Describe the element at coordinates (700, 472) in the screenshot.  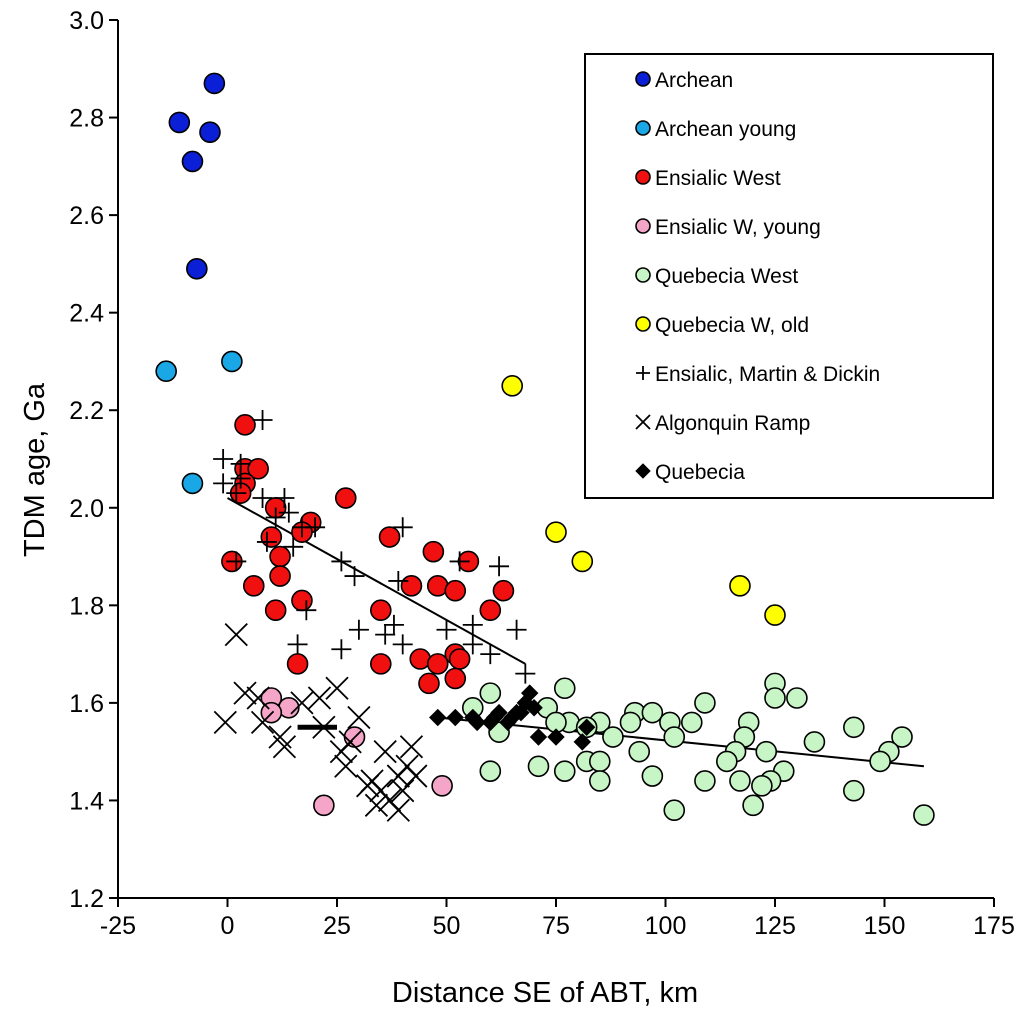
I see `legend-label-quebecia: Quebecia` at that location.